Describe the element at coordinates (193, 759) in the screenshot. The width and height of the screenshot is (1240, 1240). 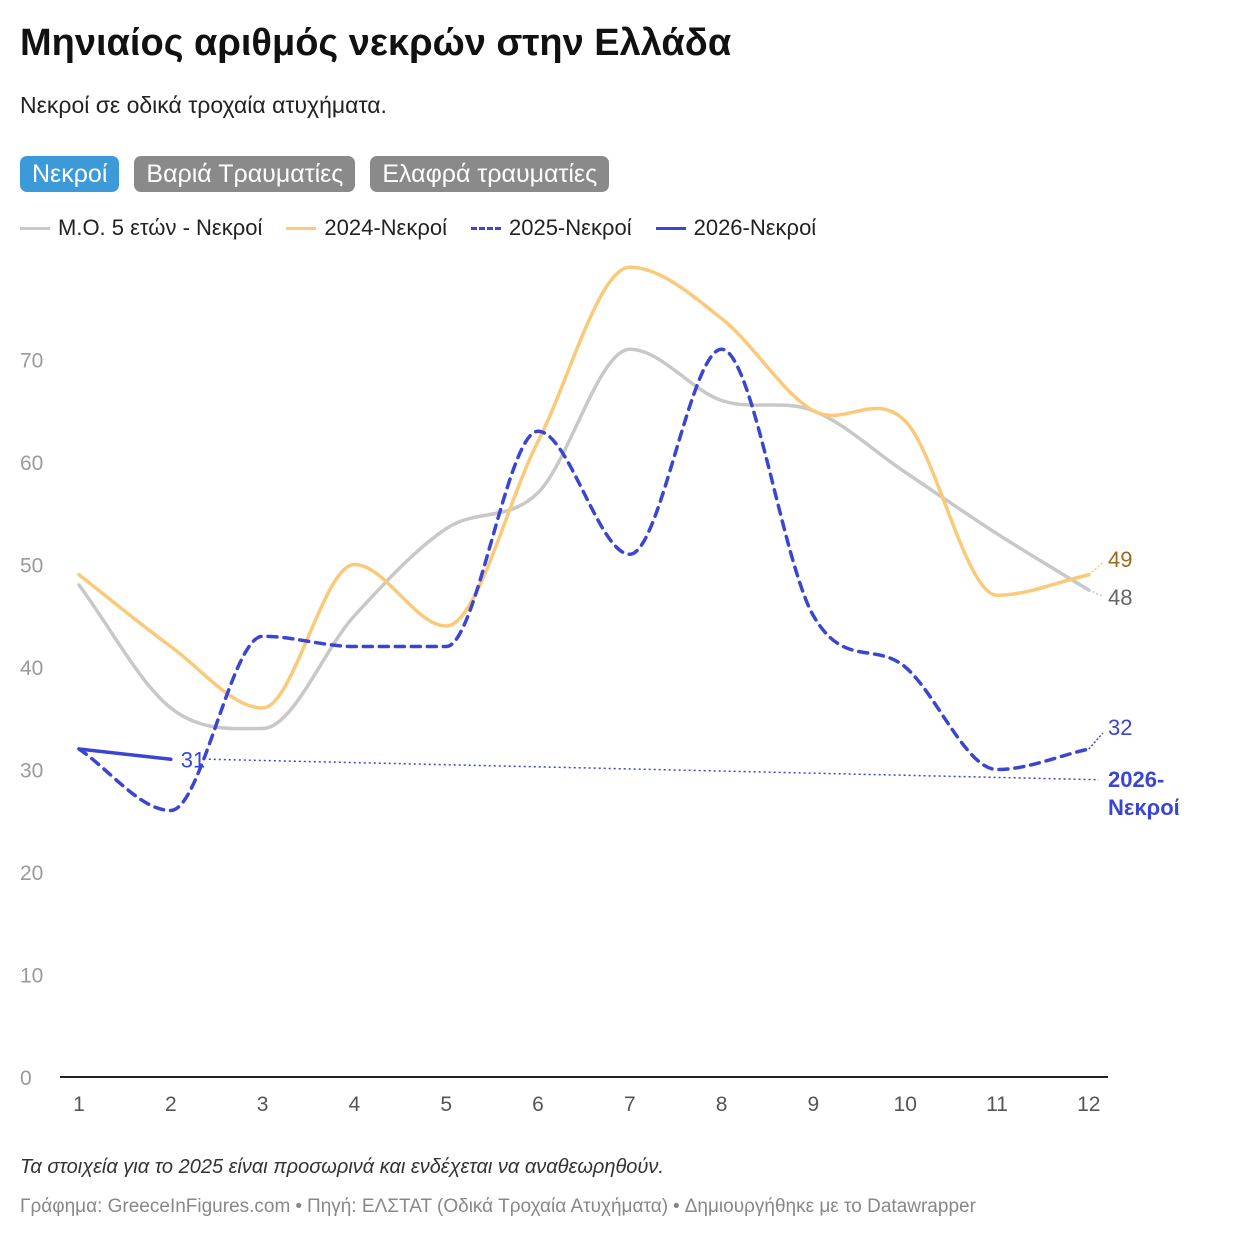
I see `end-label-y2026: 31` at that location.